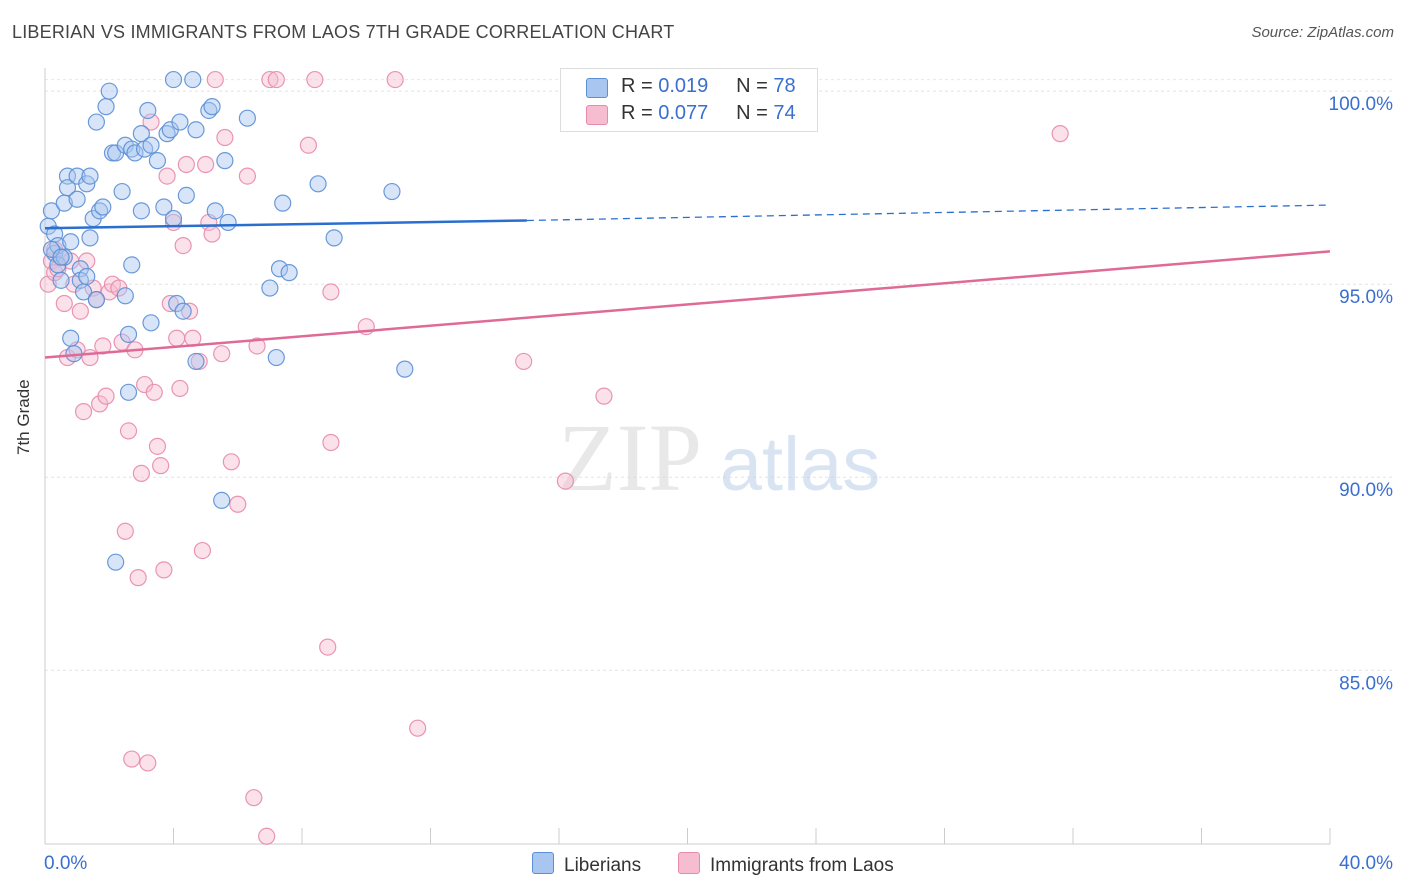 The height and width of the screenshot is (892, 1406). Describe the element at coordinates (1366, 683) in the screenshot. I see `y-tick-label: 85.0%` at that location.